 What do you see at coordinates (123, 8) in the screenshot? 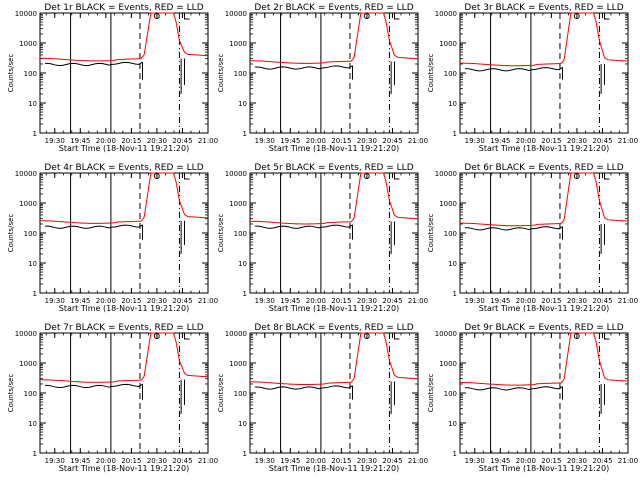
I see `panel-title: Det 1r BLACK = Events, RED = LLD` at bounding box center [123, 8].